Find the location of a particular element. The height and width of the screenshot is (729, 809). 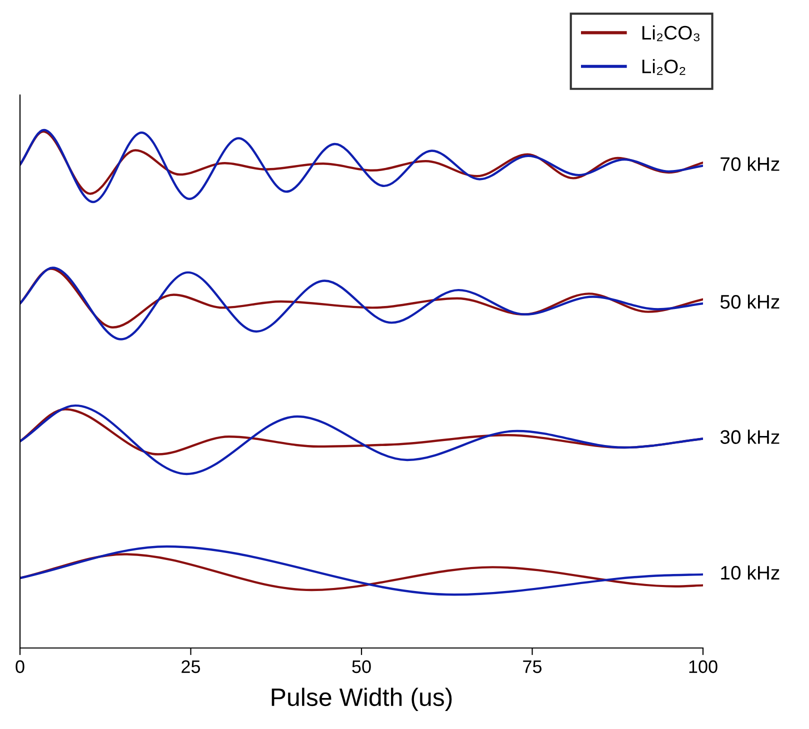

x-axis-title: Pulse Width (us) is located at coordinates (362, 700).